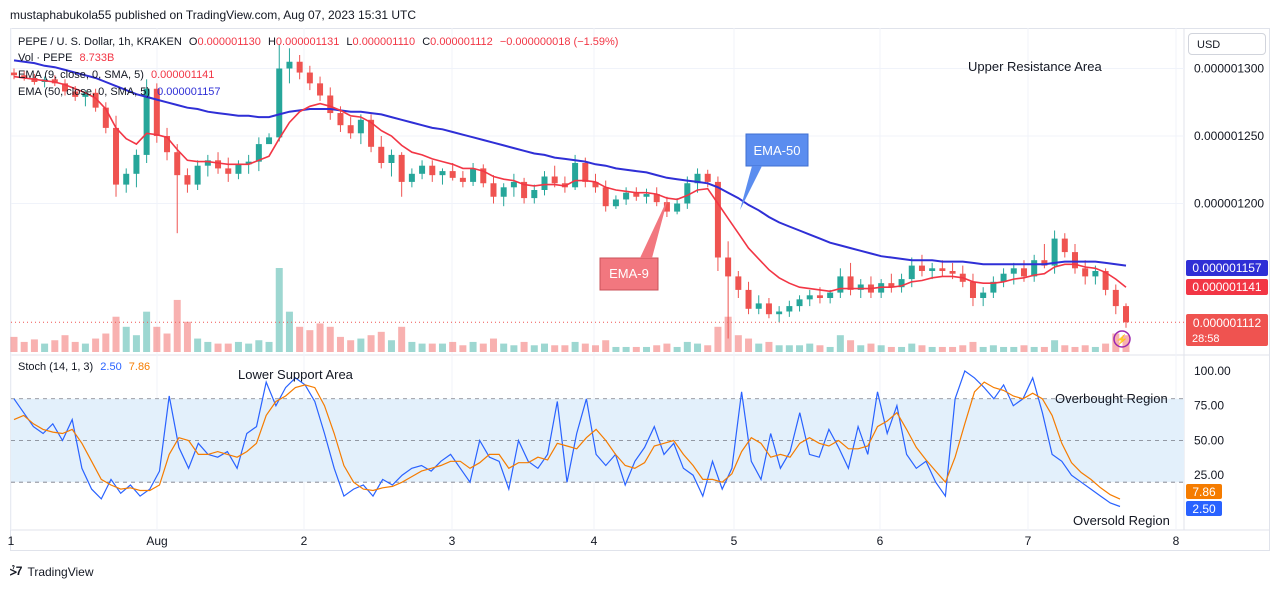 The height and width of the screenshot is (589, 1281). I want to click on x-tick-label: 4, so click(594, 541).